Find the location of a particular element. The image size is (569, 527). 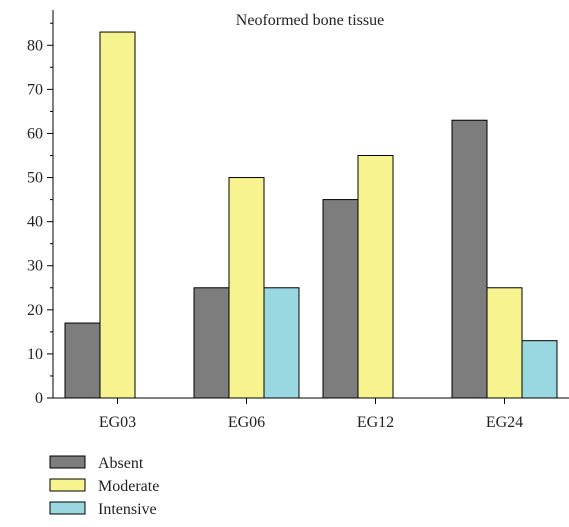

legend-label-intensive: Intensive is located at coordinates (127, 509).